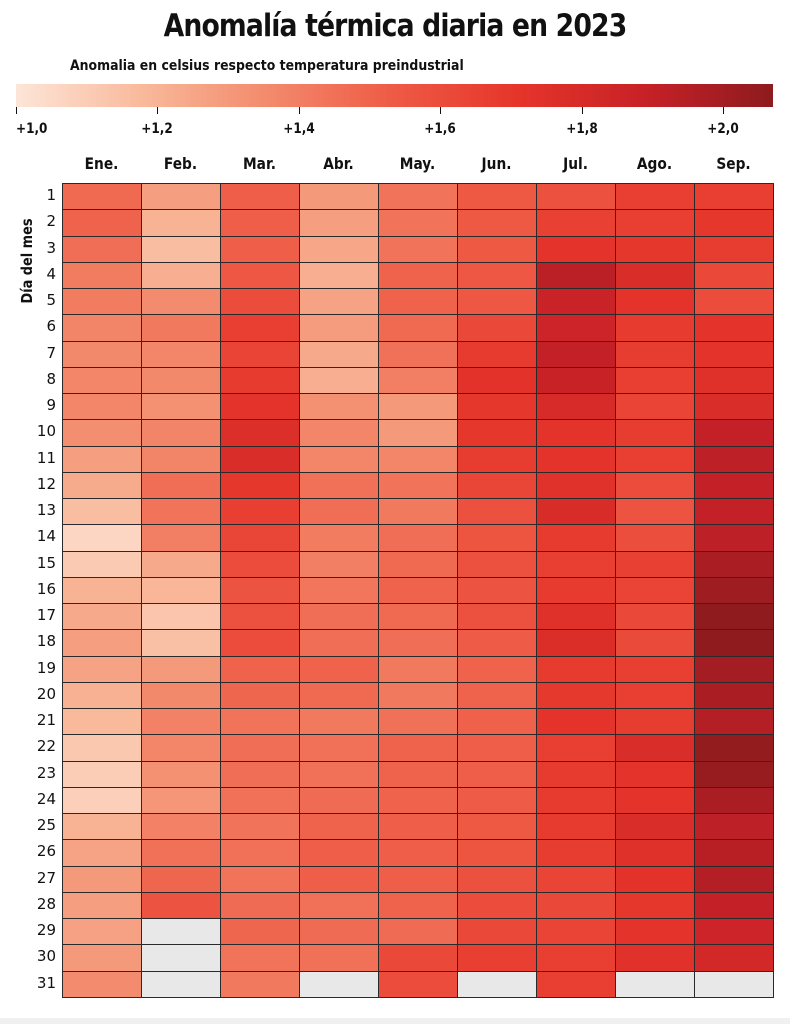 The height and width of the screenshot is (1024, 790). What do you see at coordinates (394, 95) in the screenshot?
I see `color-scale-bar` at bounding box center [394, 95].